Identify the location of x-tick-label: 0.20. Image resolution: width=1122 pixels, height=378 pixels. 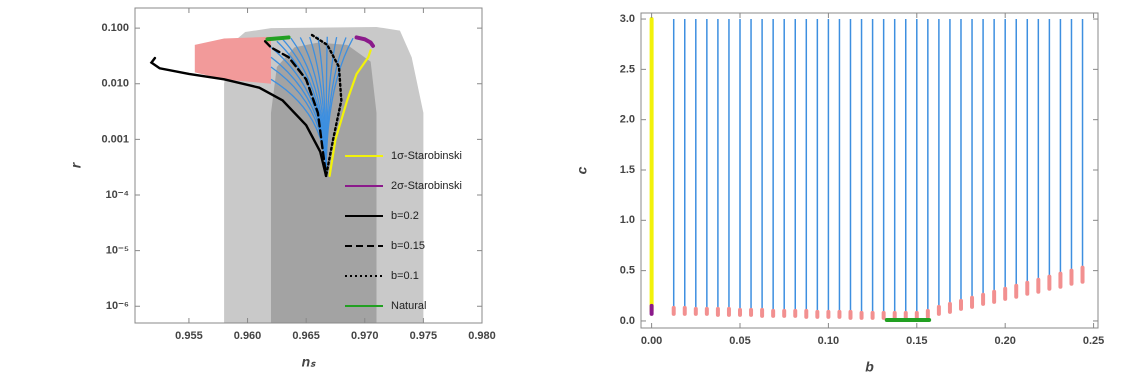
(1004, 341).